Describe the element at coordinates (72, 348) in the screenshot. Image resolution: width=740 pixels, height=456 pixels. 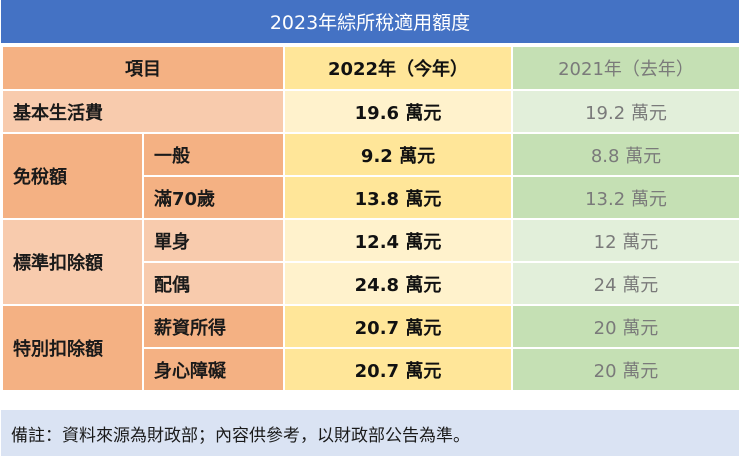
I see `group-label-special-deduction: 特別扣除額` at that location.